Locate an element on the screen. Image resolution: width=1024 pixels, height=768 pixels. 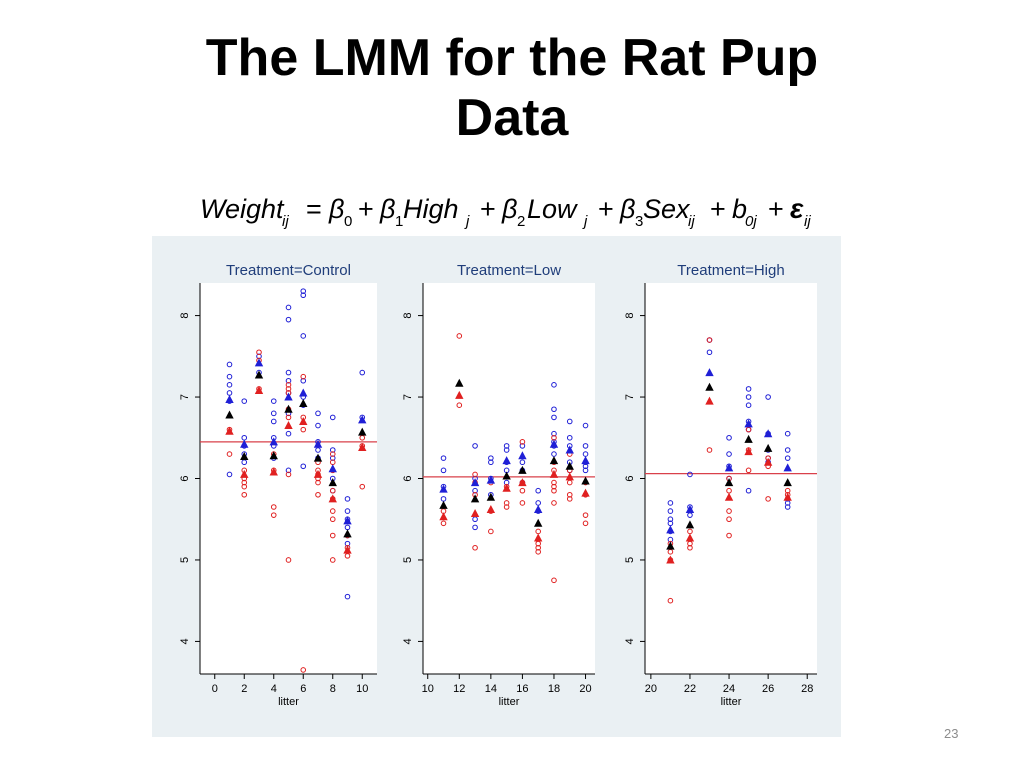
y-tick-label: 6 is located at coordinates (630, 478).